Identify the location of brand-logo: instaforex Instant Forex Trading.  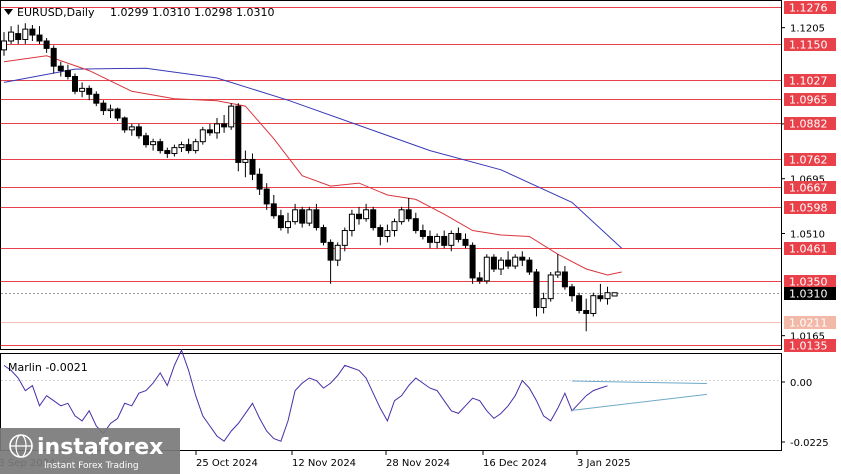
(90, 451).